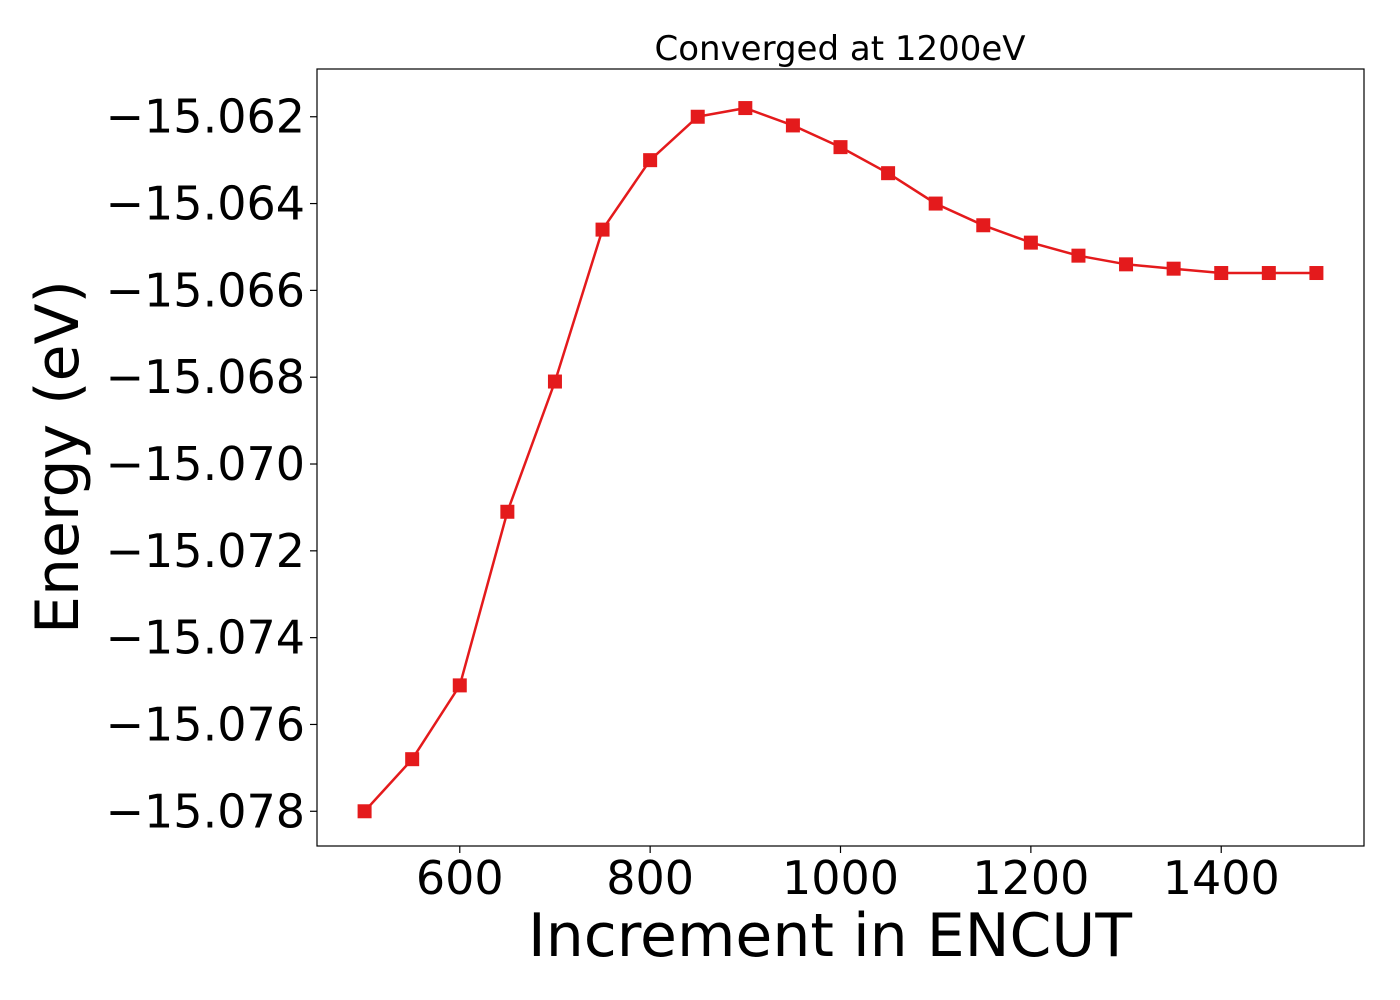  What do you see at coordinates (206, 724) in the screenshot?
I see `y-tick-label: −15.076` at bounding box center [206, 724].